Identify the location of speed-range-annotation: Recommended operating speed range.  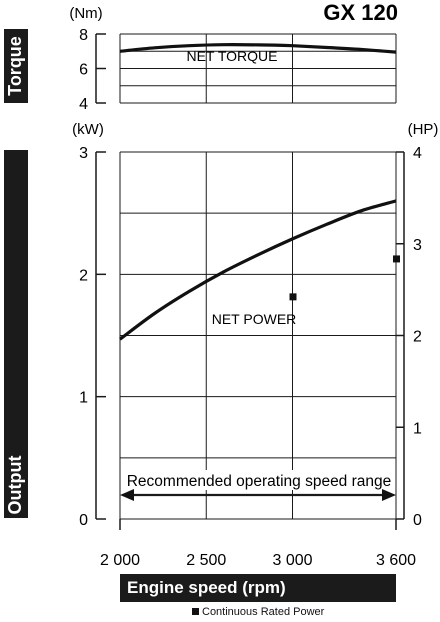
(258, 485).